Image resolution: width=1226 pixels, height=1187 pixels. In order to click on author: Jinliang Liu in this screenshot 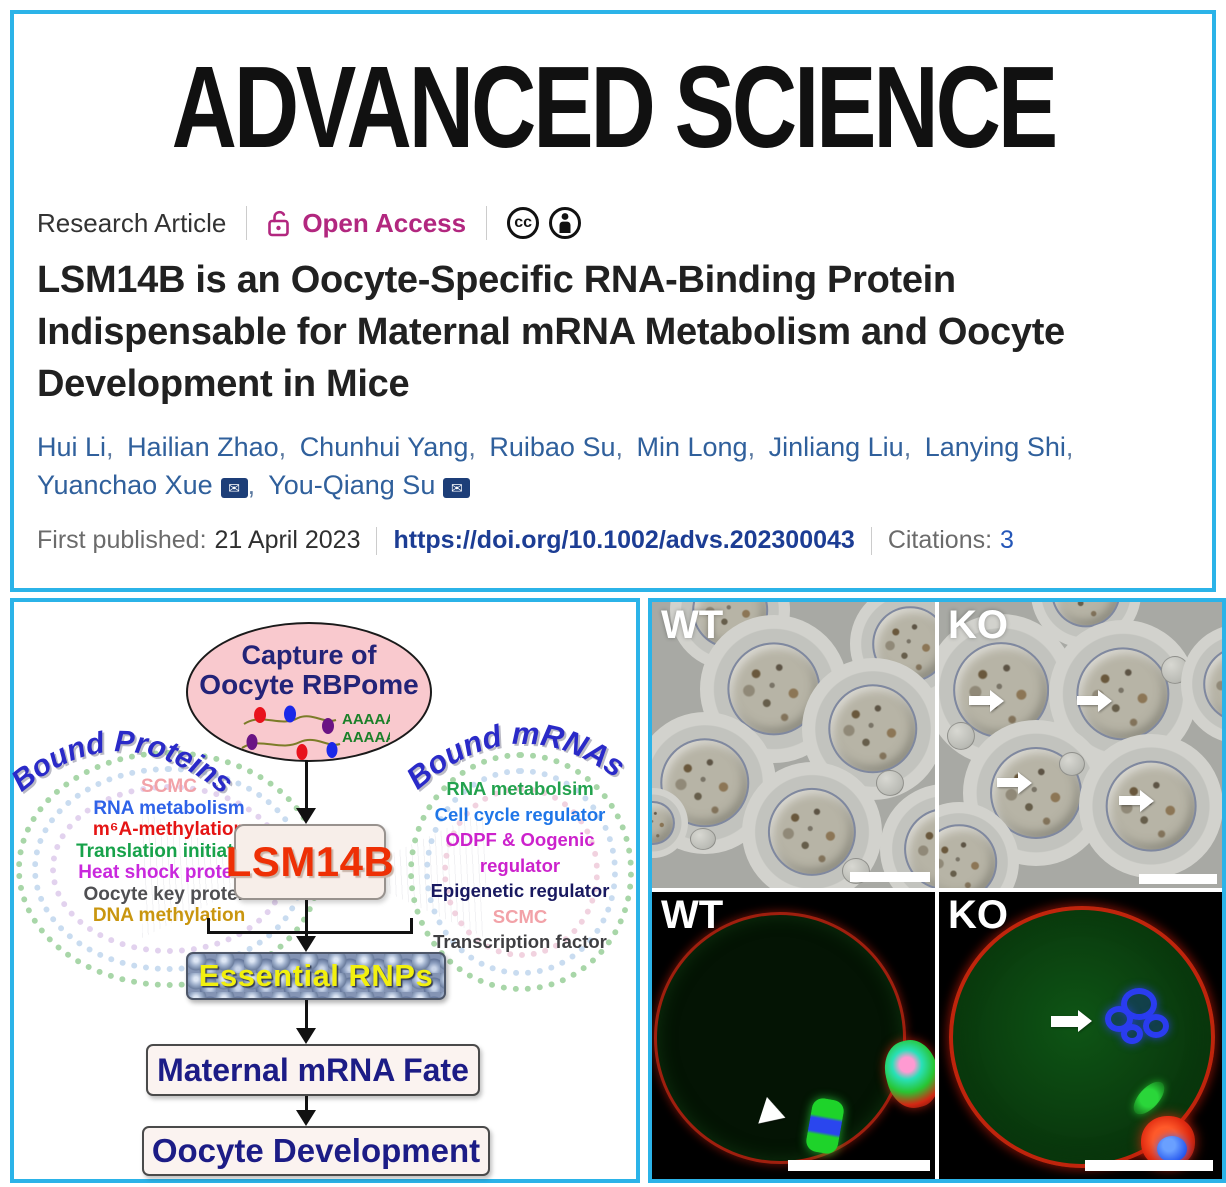, I will do `click(843, 447)`.